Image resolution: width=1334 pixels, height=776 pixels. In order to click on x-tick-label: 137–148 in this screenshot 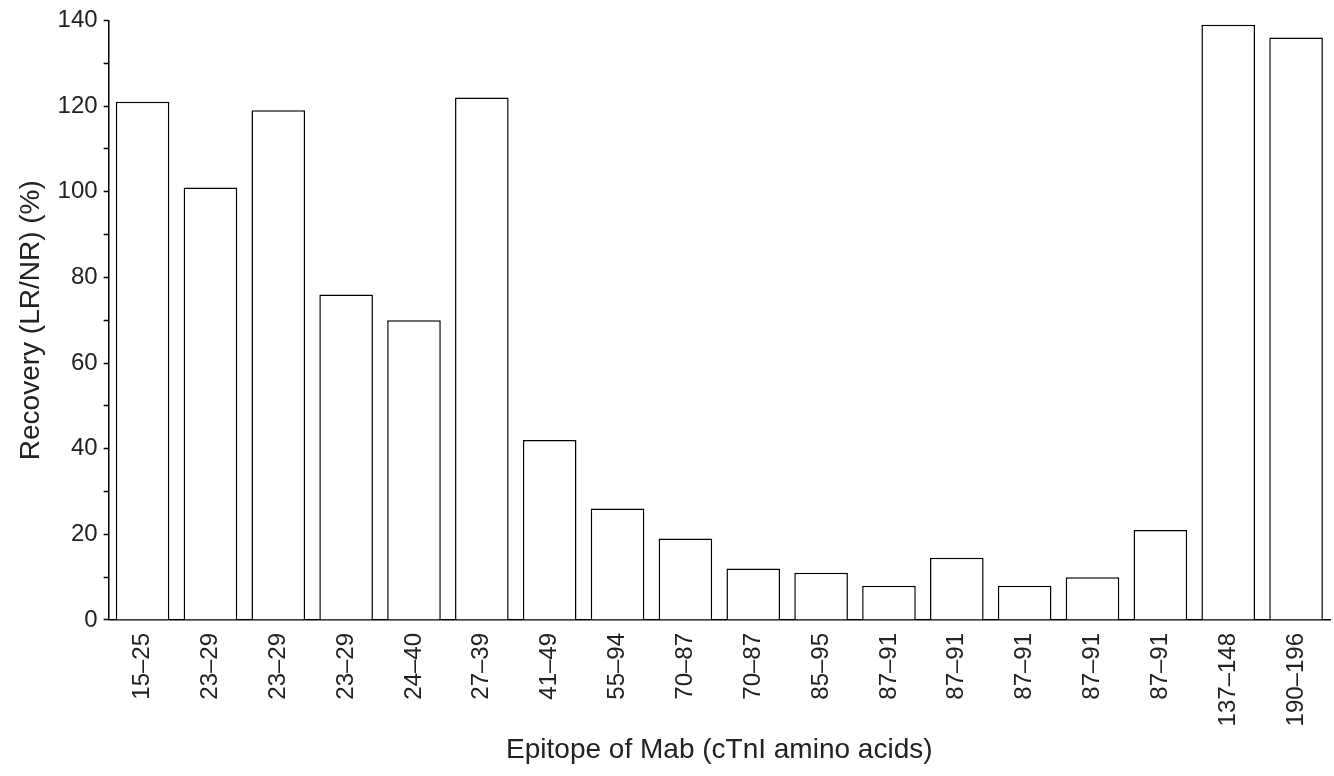, I will do `click(1226, 679)`.